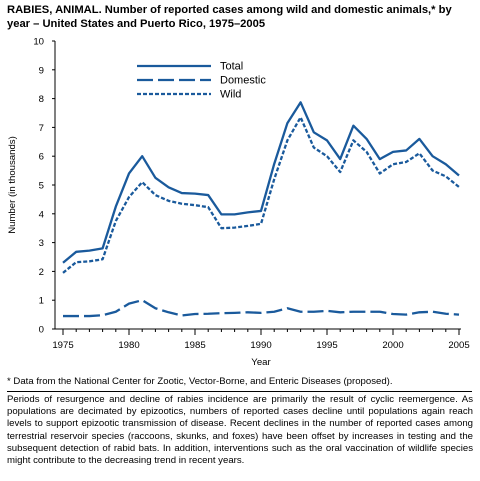  I want to click on x-tick-label: 1985, so click(194, 345).